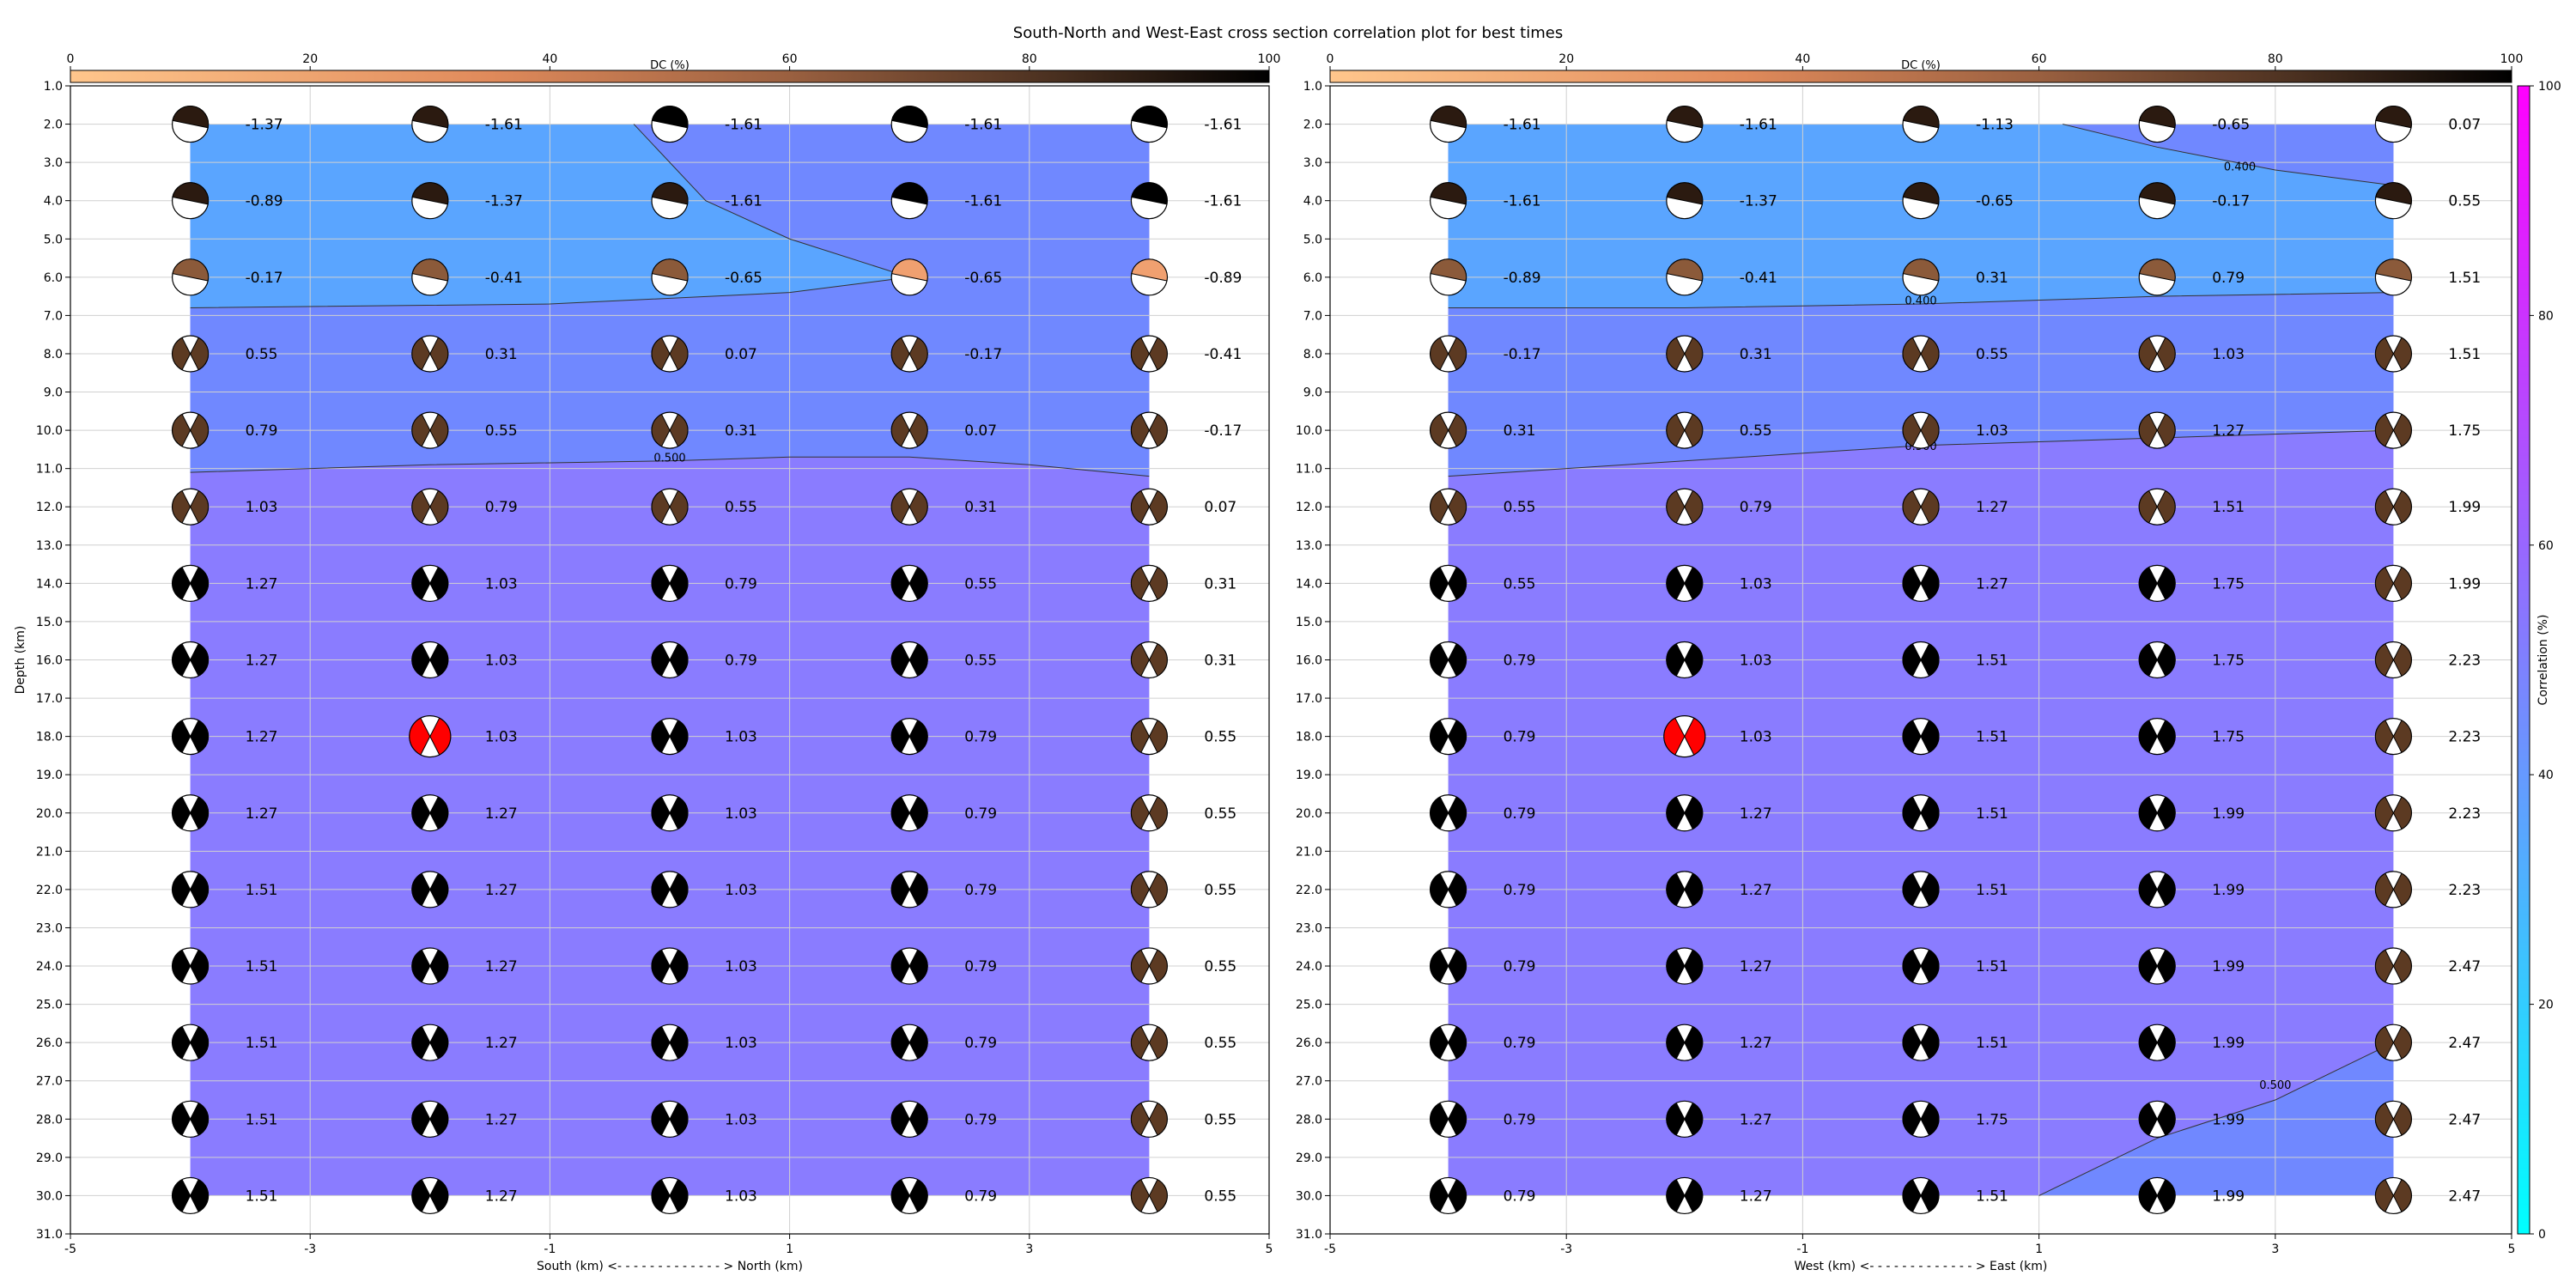 The height and width of the screenshot is (1288, 2576). What do you see at coordinates (53, 355) in the screenshot?
I see `y-tick-label: 8.0` at bounding box center [53, 355].